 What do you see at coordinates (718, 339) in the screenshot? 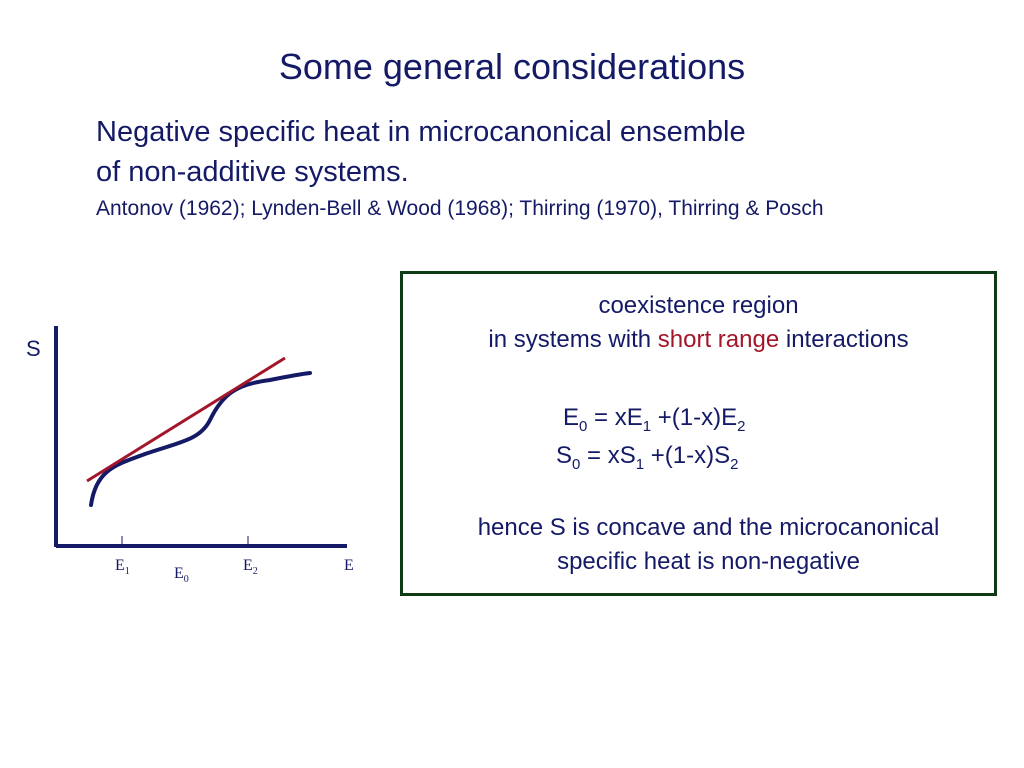
I see `short-range-highlight: short range` at bounding box center [718, 339].